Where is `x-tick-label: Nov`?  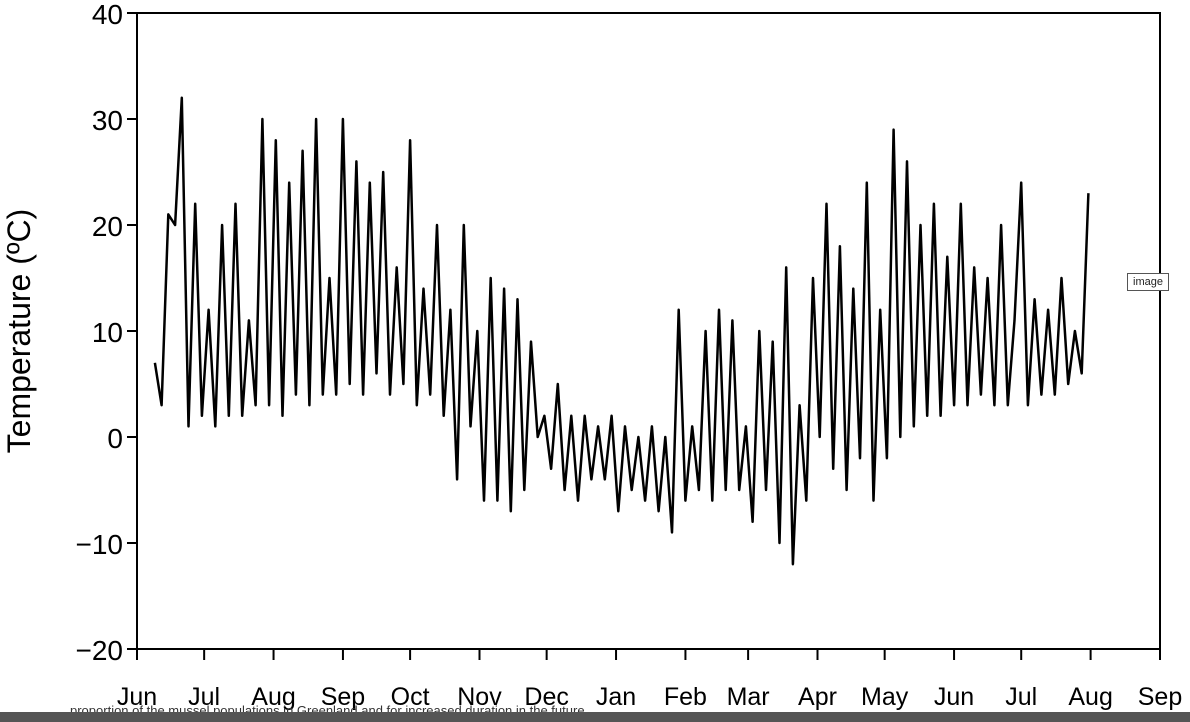 x-tick-label: Nov is located at coordinates (479, 697).